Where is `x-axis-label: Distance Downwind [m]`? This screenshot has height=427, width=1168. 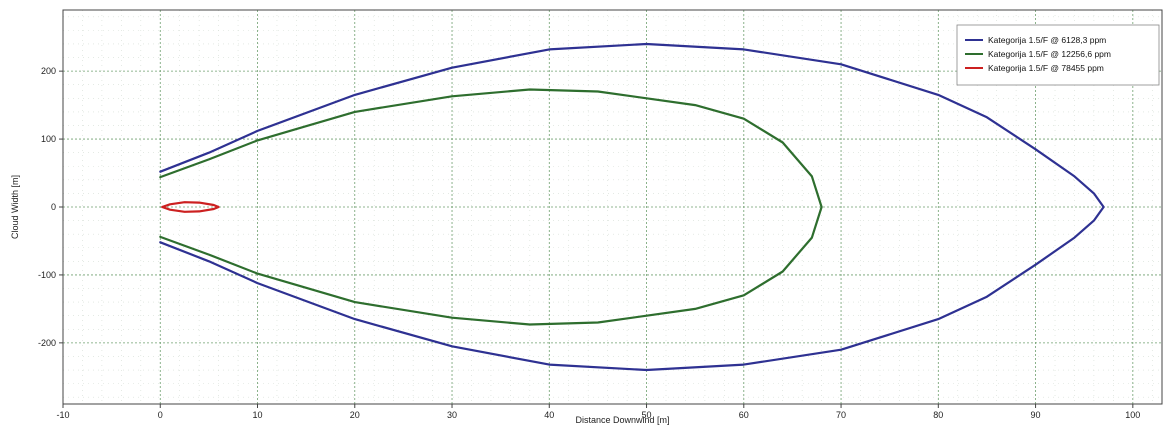
x-axis-label: Distance Downwind [m] is located at coordinates (622, 420).